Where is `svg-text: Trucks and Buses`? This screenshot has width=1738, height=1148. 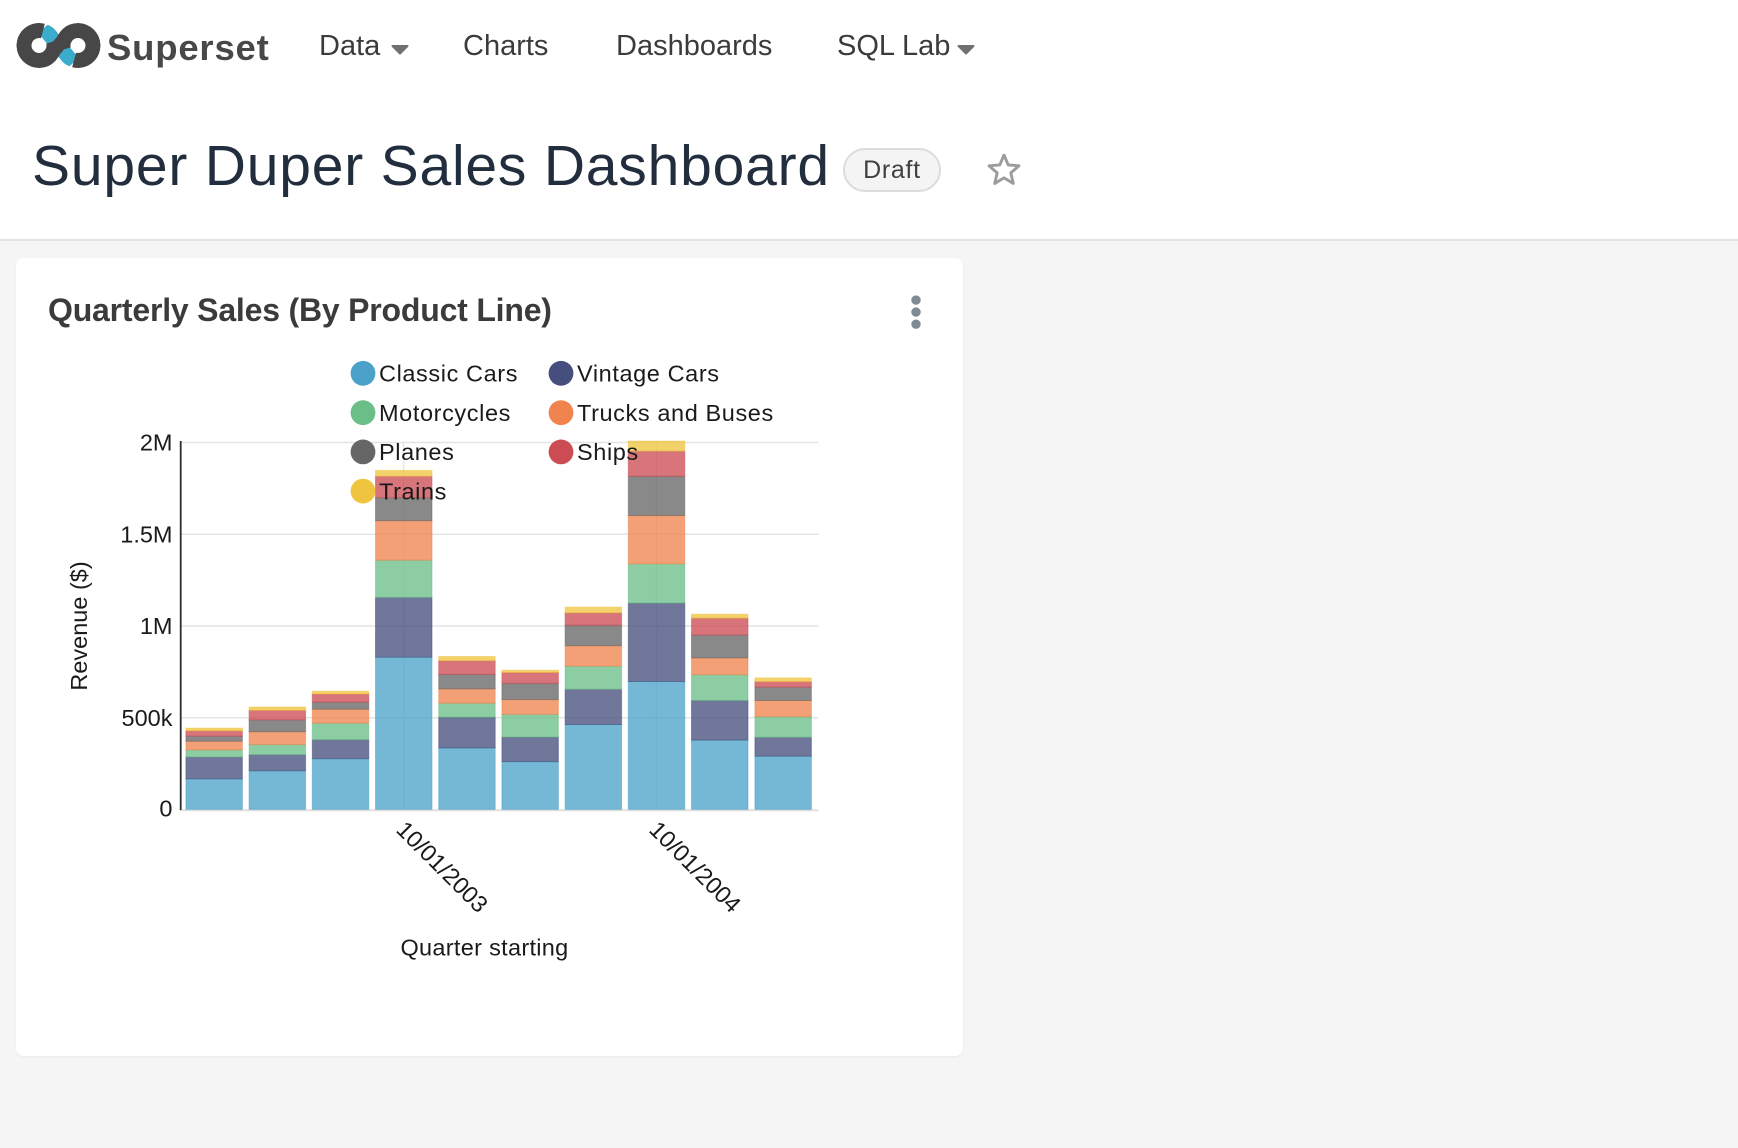 svg-text: Trucks and Buses is located at coordinates (675, 413).